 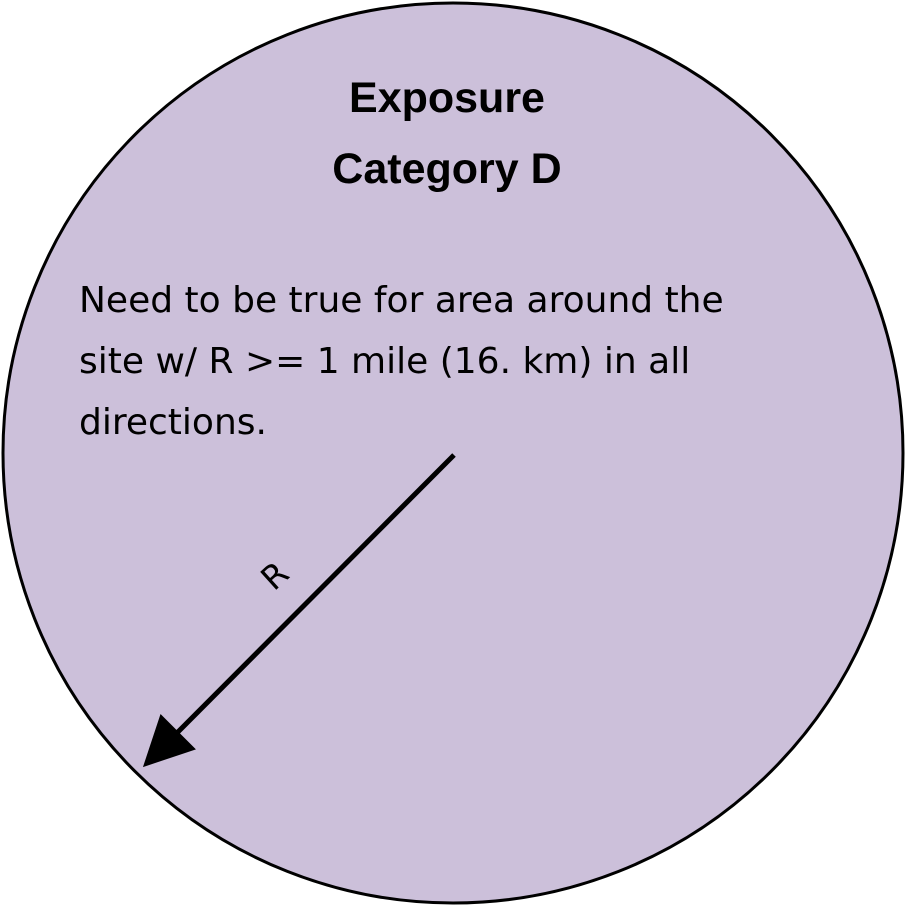 What do you see at coordinates (447, 98) in the screenshot?
I see `diagram-title-line1: Exposure` at bounding box center [447, 98].